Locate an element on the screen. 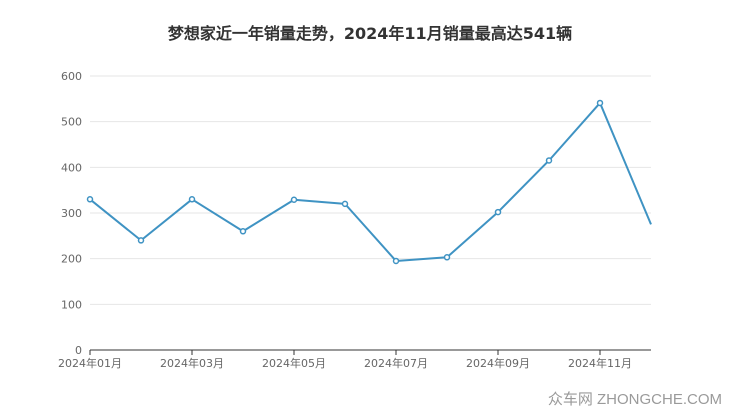 This screenshot has height=417, width=740. y-tick-label: 400 is located at coordinates (71, 167).